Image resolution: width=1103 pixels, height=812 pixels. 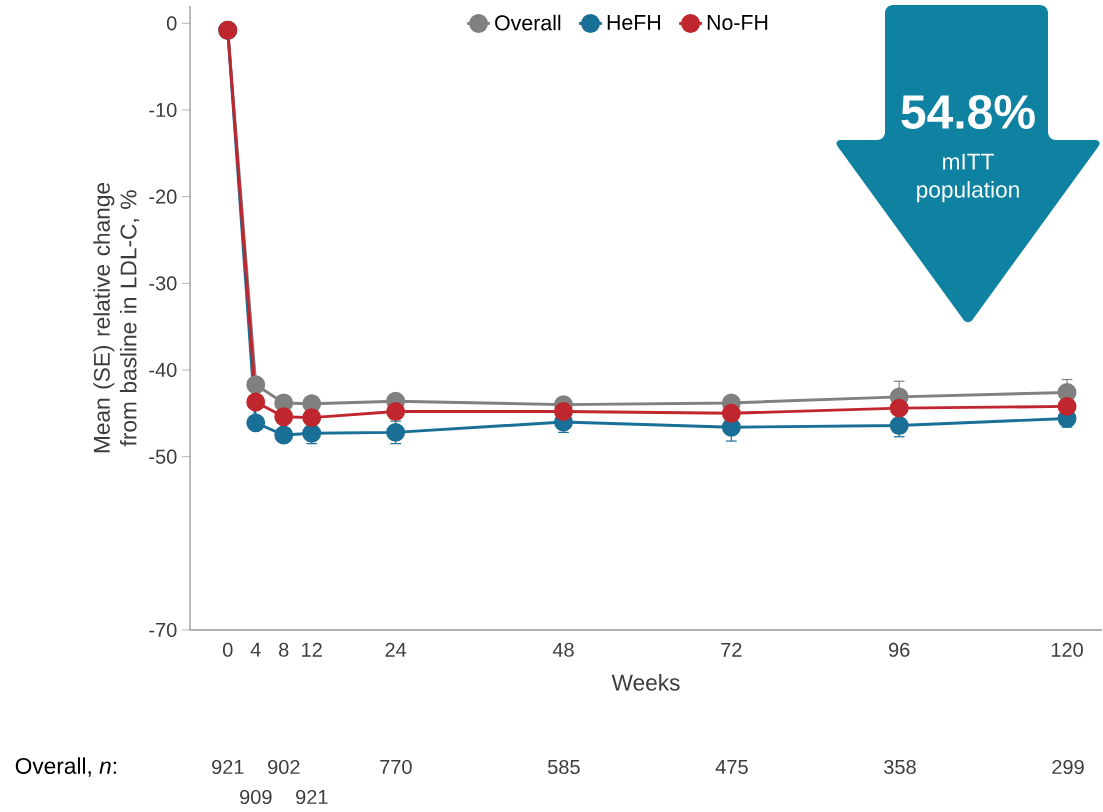 What do you see at coordinates (65, 767) in the screenshot?
I see `text: Overall, n:` at bounding box center [65, 767].